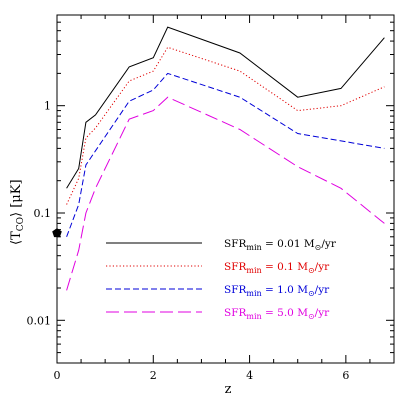 The height and width of the screenshot is (415, 415). Describe the element at coordinates (39, 320) in the screenshot. I see `y-tick-label: 0.01` at that location.